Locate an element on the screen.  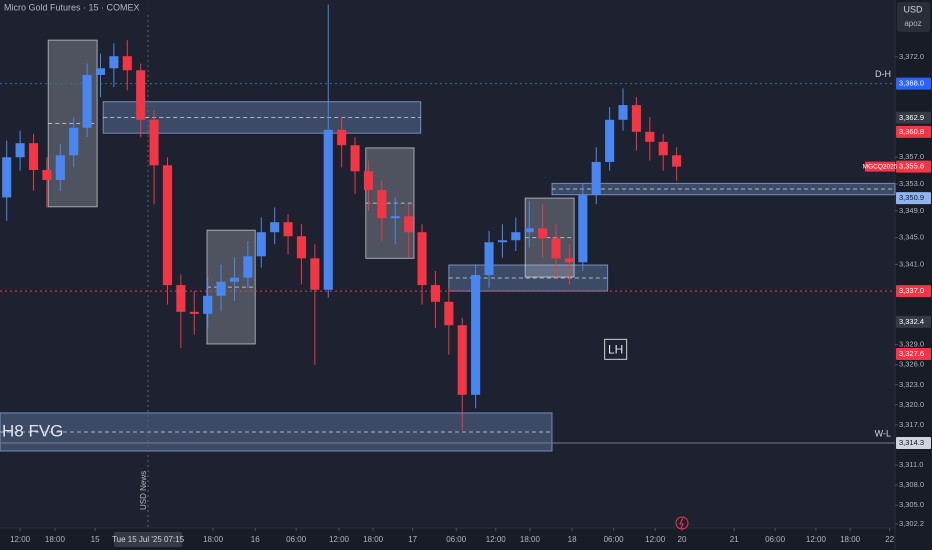
price-label: 3,332.4 is located at coordinates (911, 321).